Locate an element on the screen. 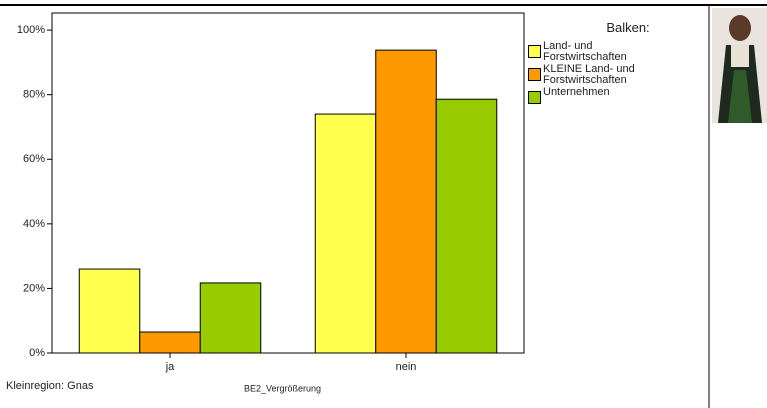 This screenshot has width=767, height=408. legend-item: Land- und Forstwirtschaften is located at coordinates (613, 52).